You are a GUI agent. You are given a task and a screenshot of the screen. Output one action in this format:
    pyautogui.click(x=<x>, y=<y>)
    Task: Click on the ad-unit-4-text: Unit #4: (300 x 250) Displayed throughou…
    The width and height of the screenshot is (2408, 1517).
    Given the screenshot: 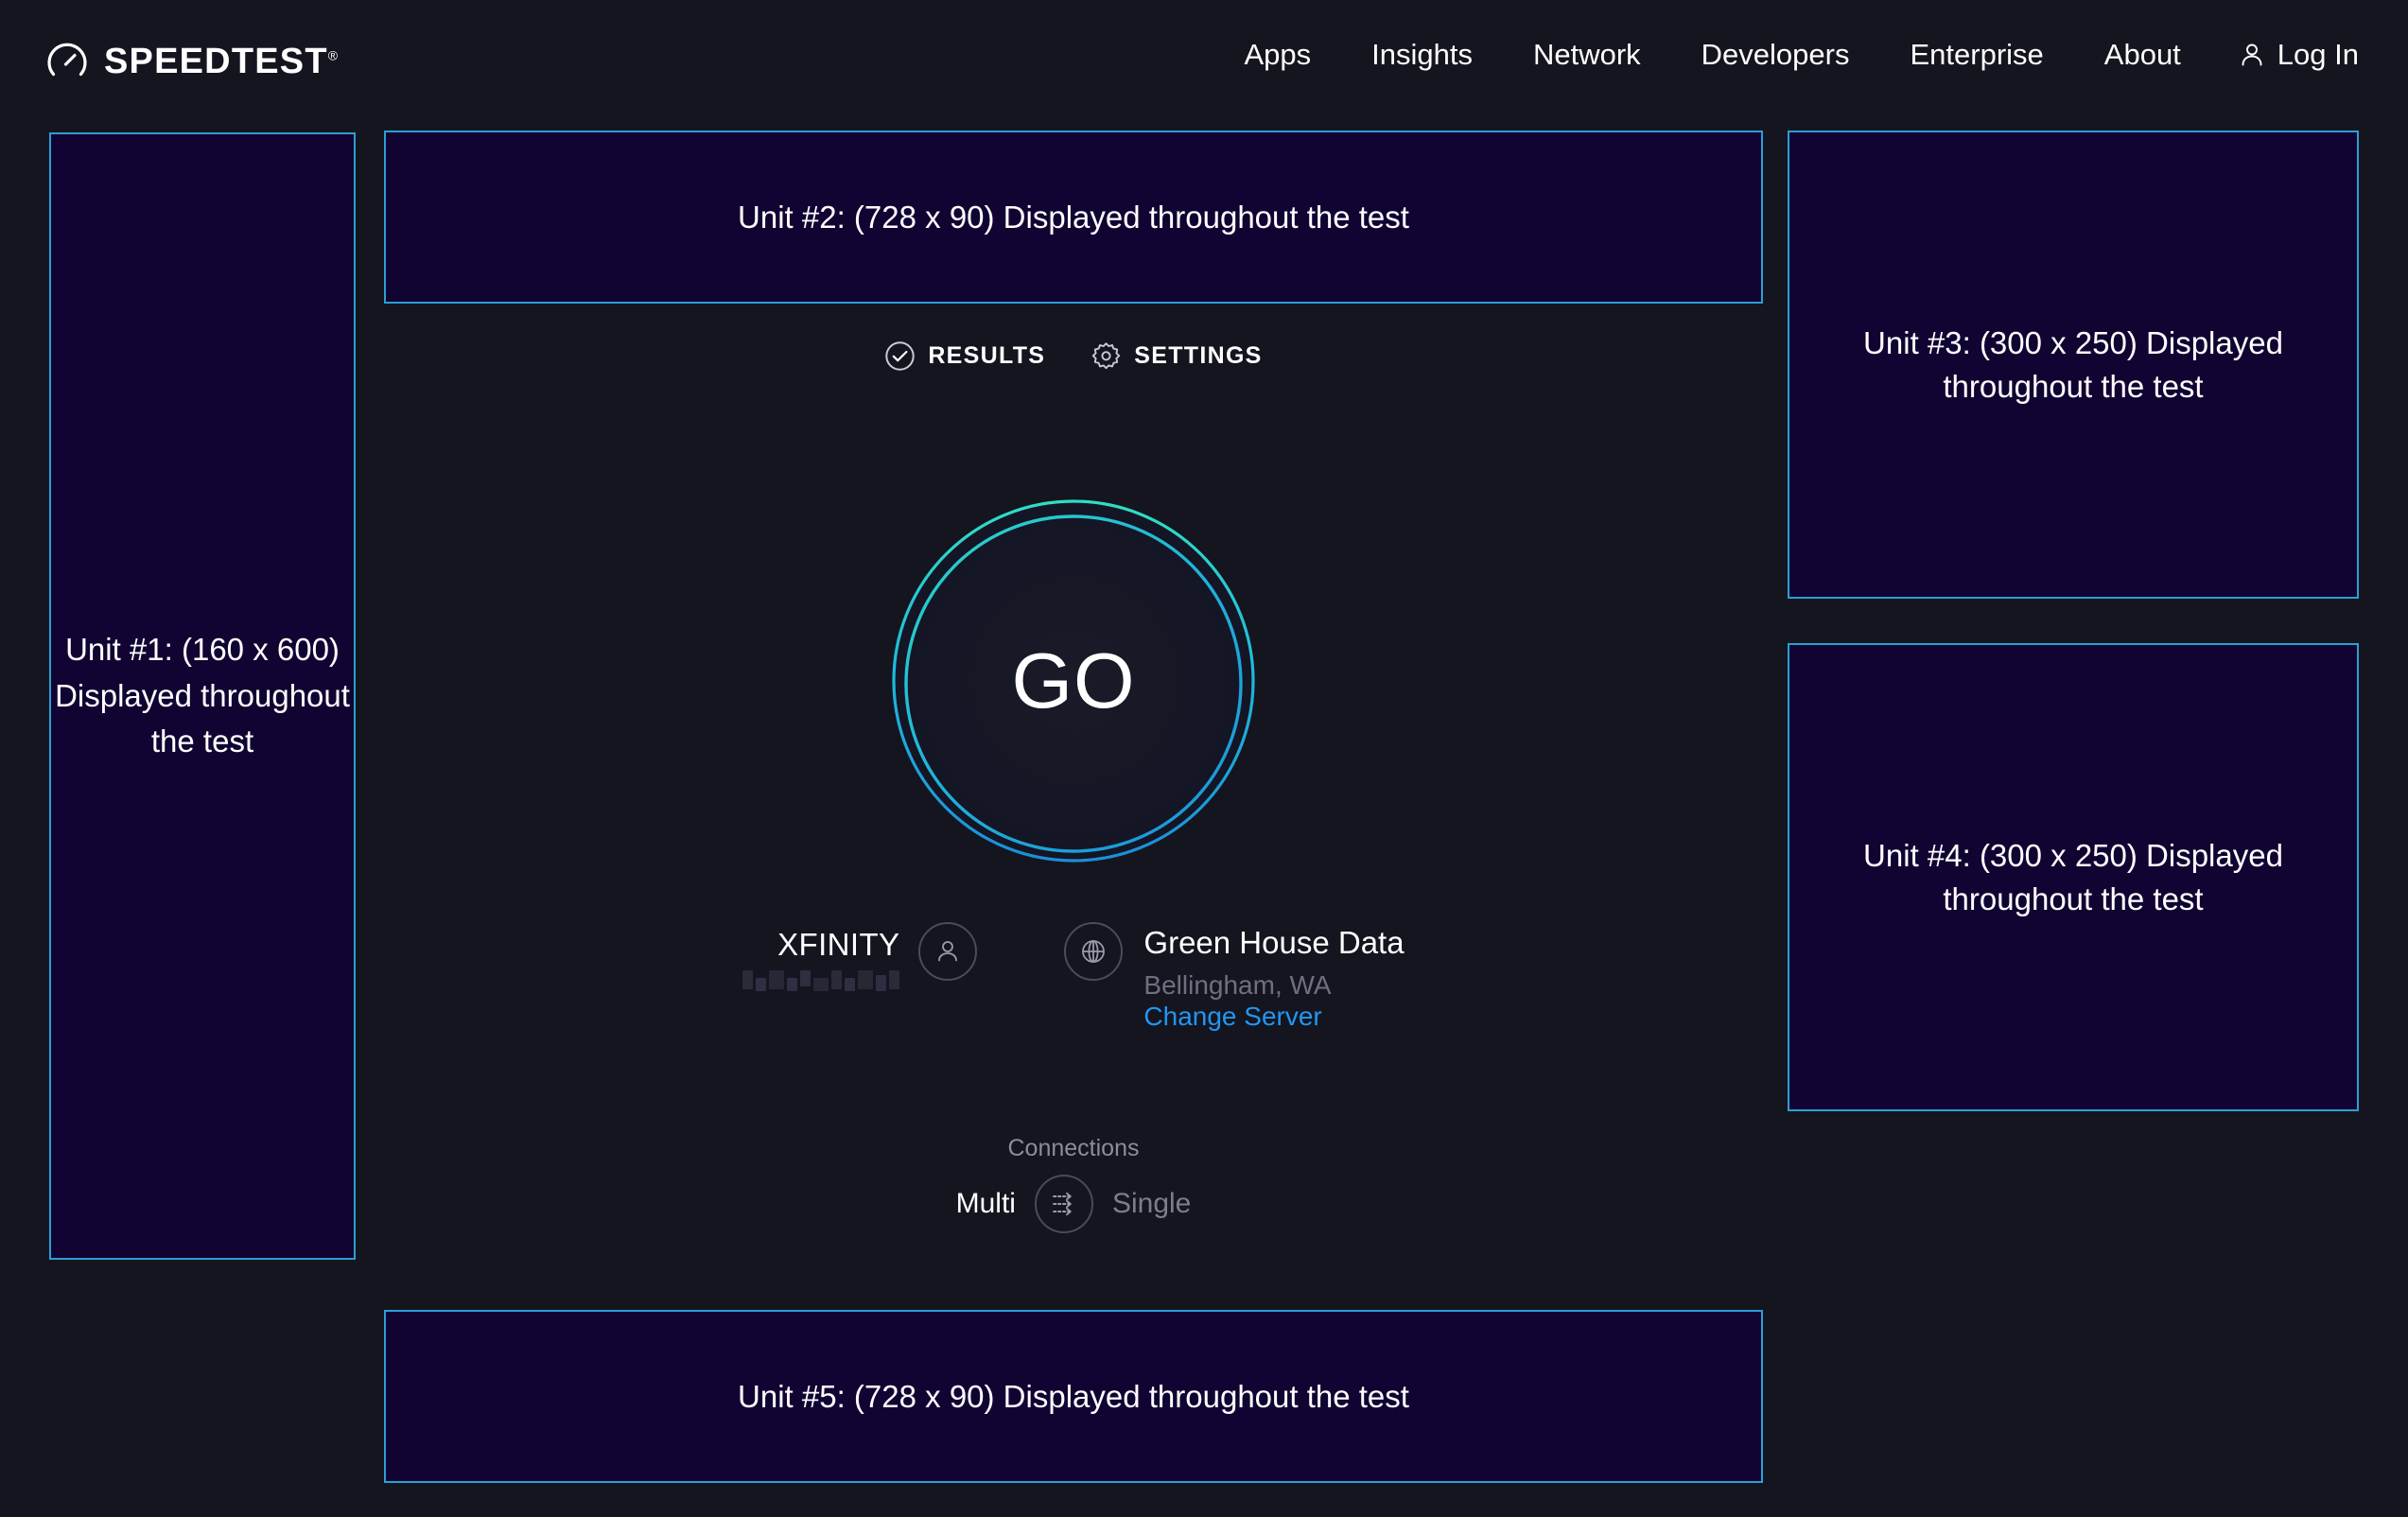 What is the action you would take?
    pyautogui.click(x=2073, y=876)
    